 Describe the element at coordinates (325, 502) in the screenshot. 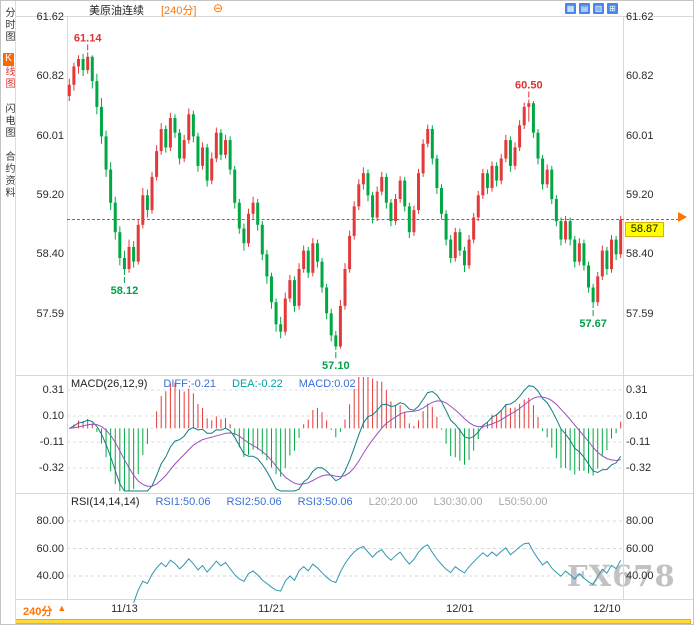

I see `rsi3-value: RSI3:50.06` at that location.